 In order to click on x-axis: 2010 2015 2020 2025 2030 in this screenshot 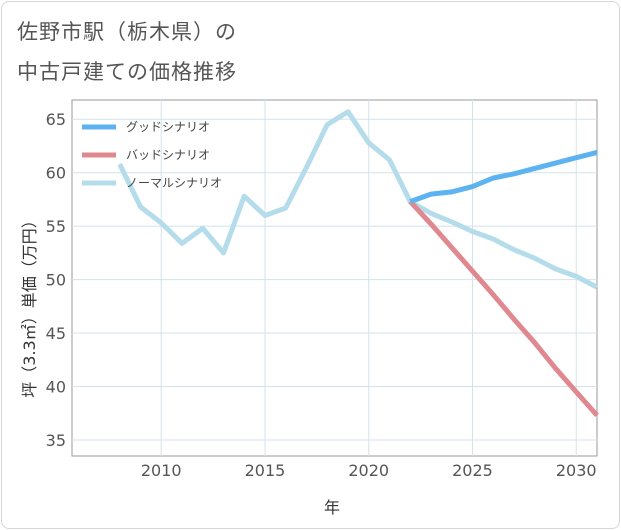, I will do `click(369, 470)`.